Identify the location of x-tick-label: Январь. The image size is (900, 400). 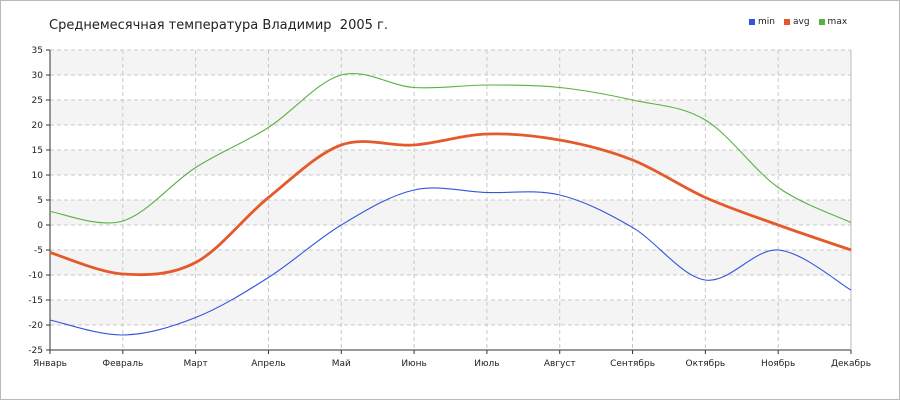
(50, 364).